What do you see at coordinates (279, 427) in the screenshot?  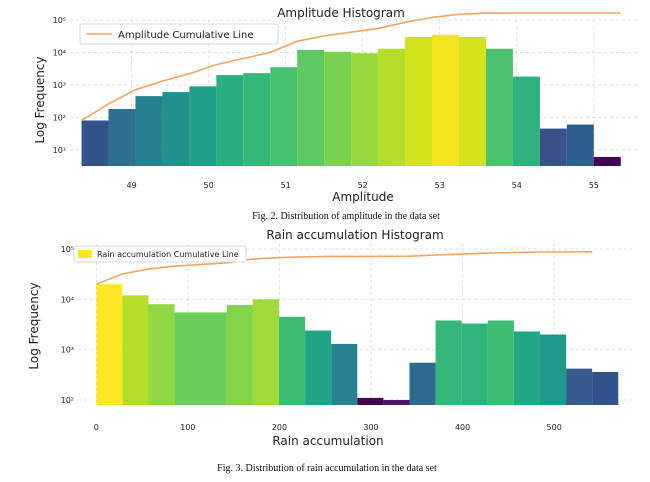 I see `x-tick-label: 200` at bounding box center [279, 427].